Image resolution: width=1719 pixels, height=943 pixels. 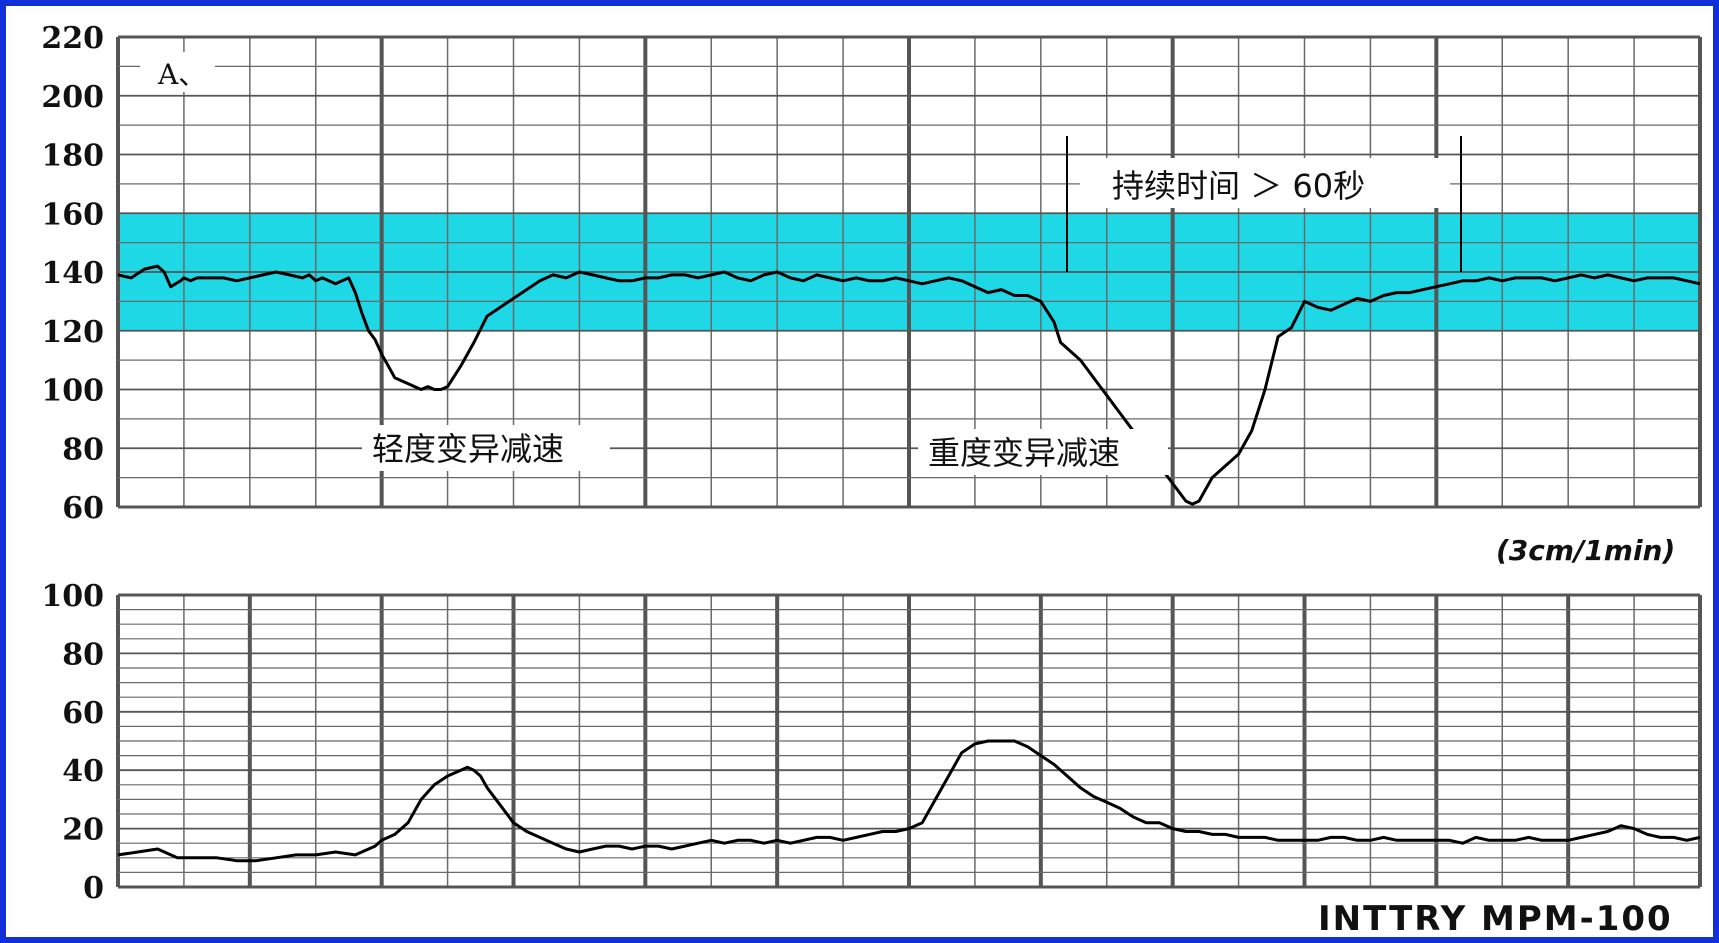 What do you see at coordinates (1238, 186) in the screenshot?
I see `duration-label: 持续时间 ＞ 60秒` at bounding box center [1238, 186].